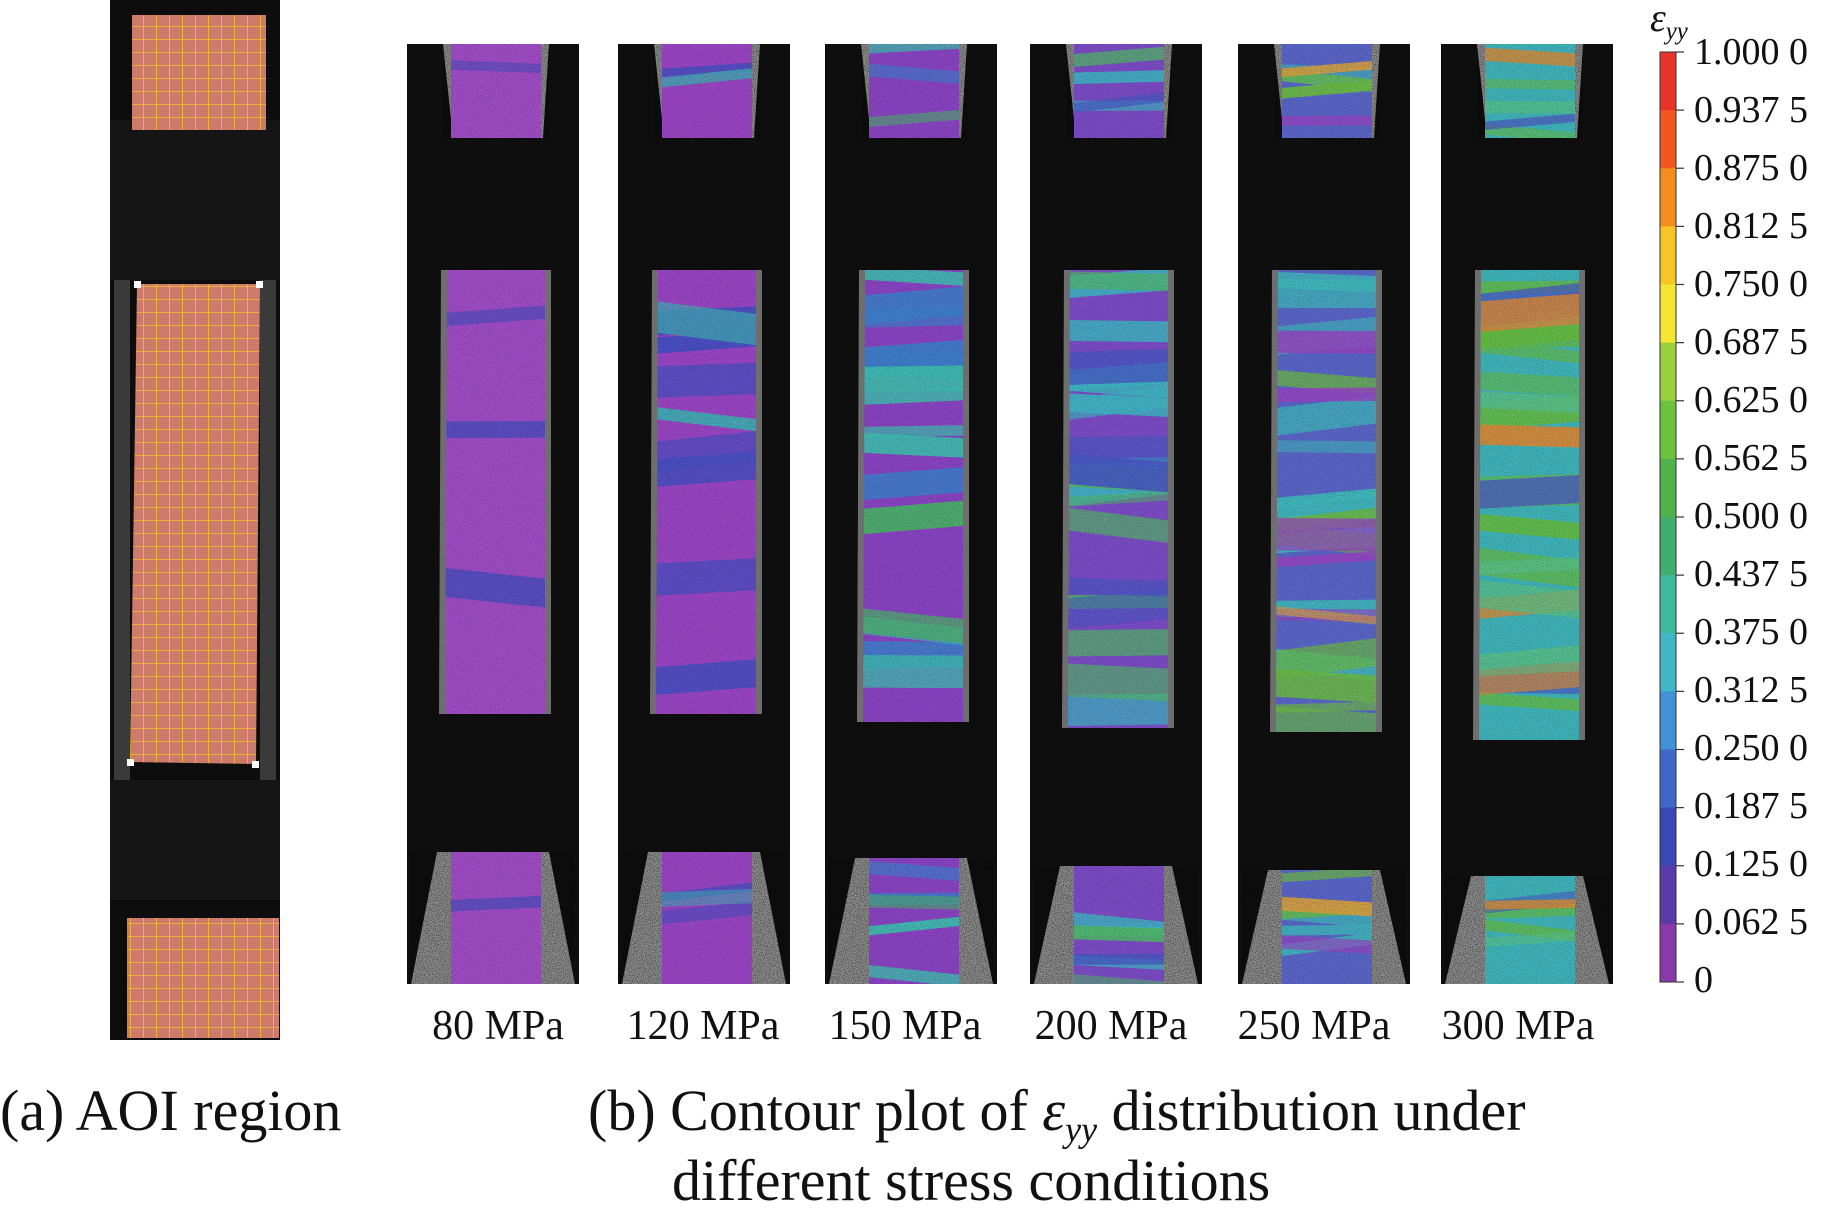  Describe the element at coordinates (1751, 110) in the screenshot. I see `colorbar-tick: 0.937 5` at that location.